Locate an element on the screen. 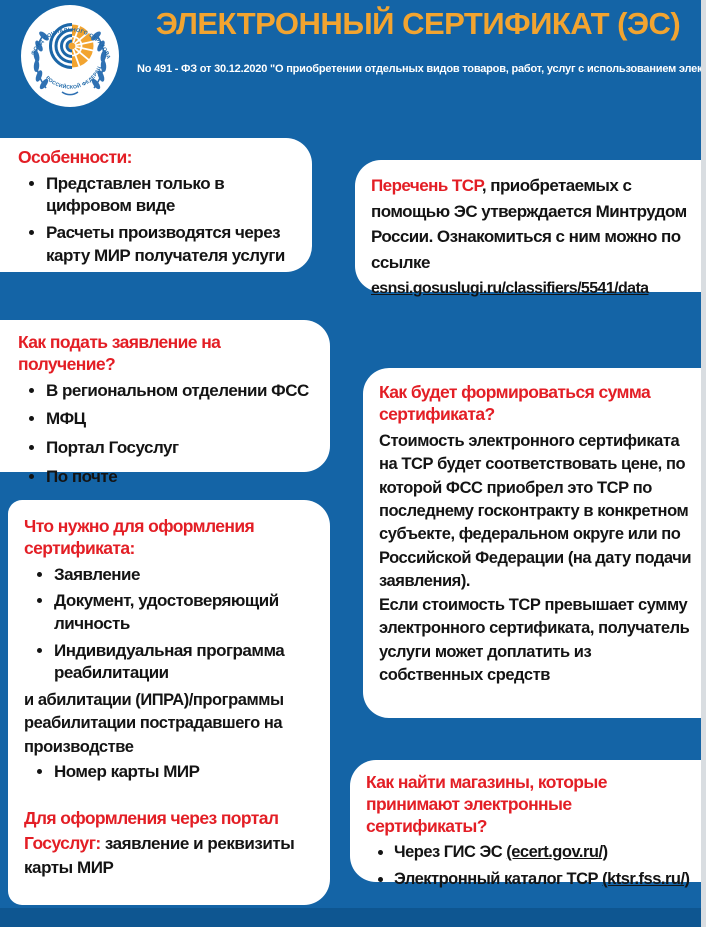 This screenshot has height=927, width=706. logo-laurel is located at coordinates (70, 63).